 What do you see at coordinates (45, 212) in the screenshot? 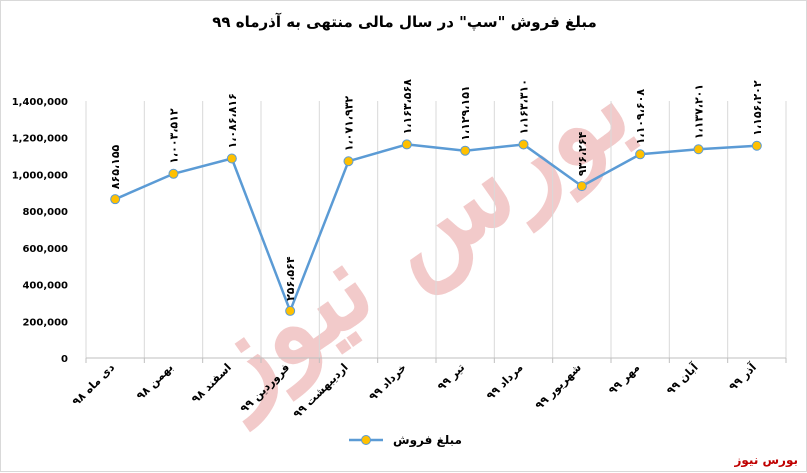
I see `y-tick-label: 800,000` at bounding box center [45, 212].